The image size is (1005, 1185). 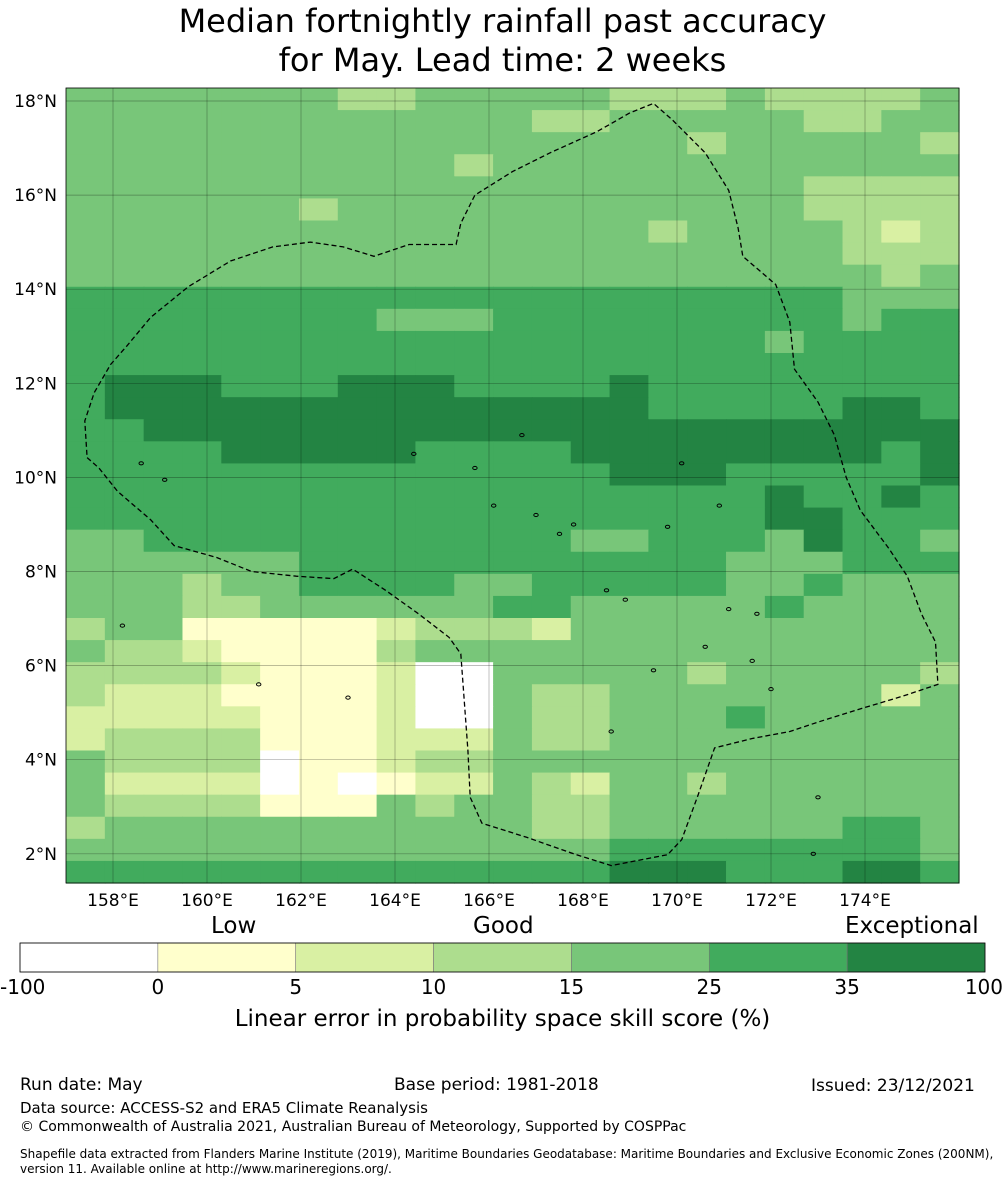 What do you see at coordinates (89, 957) in the screenshot?
I see `colorbar-segment` at bounding box center [89, 957].